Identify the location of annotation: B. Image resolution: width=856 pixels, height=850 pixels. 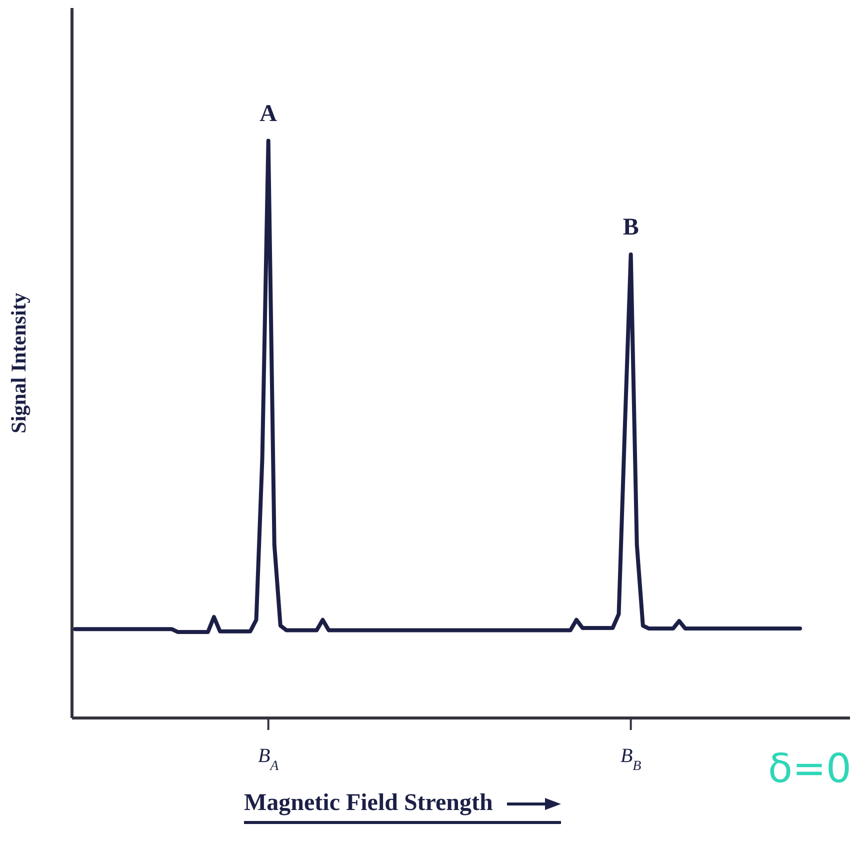
(630, 227).